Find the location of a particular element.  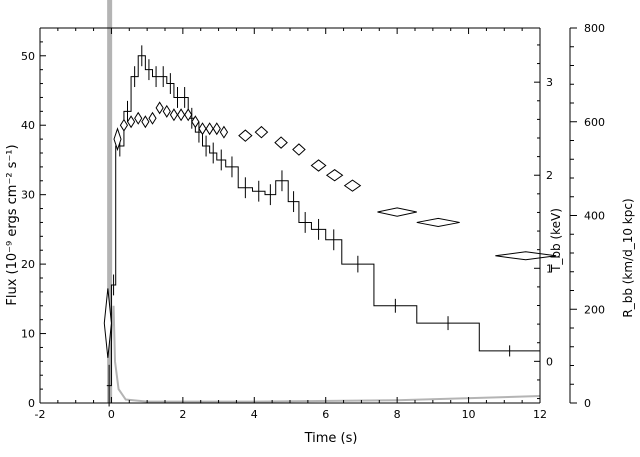

temperature-axis-label: T_bb (keV) is located at coordinates (556, 240).